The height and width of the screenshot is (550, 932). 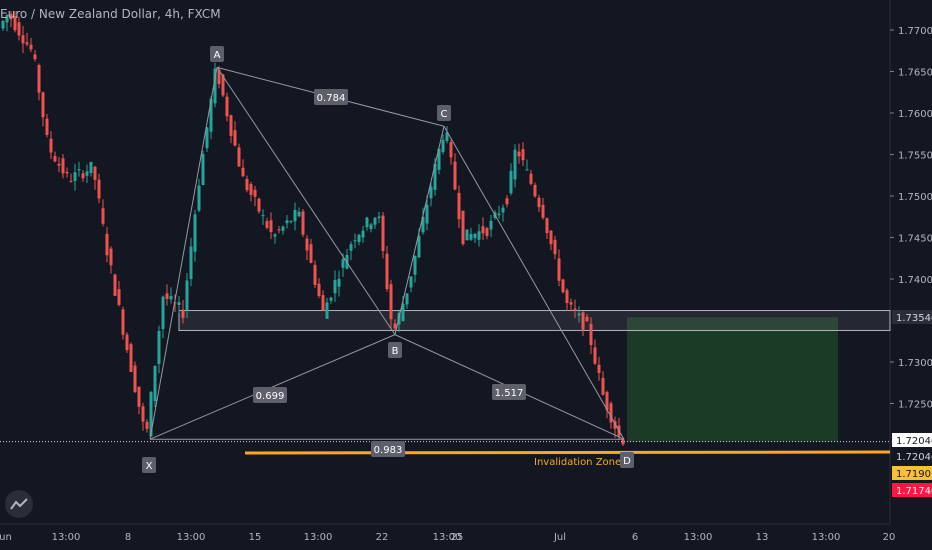 What do you see at coordinates (559, 537) in the screenshot?
I see `x-tick-label: Jul` at bounding box center [559, 537].